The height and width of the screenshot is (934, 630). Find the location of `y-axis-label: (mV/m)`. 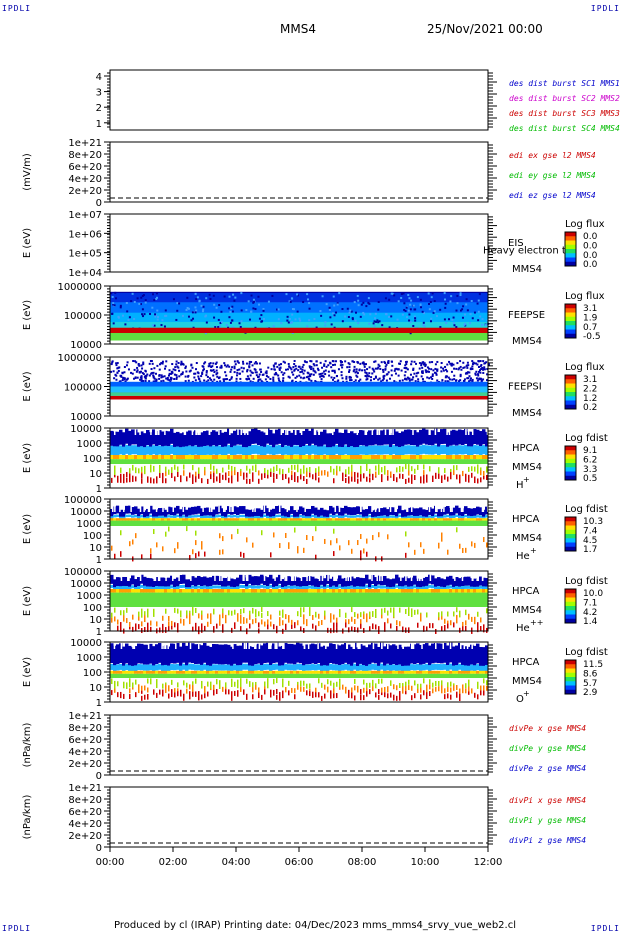

y-axis-label: (mV/m) is located at coordinates (27, 172).